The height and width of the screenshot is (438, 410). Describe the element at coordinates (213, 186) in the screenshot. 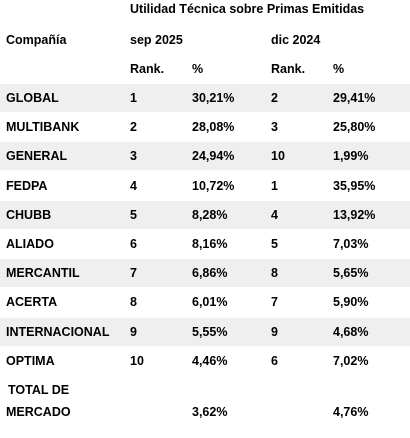

I see `period1-pct: 10,72%` at that location.